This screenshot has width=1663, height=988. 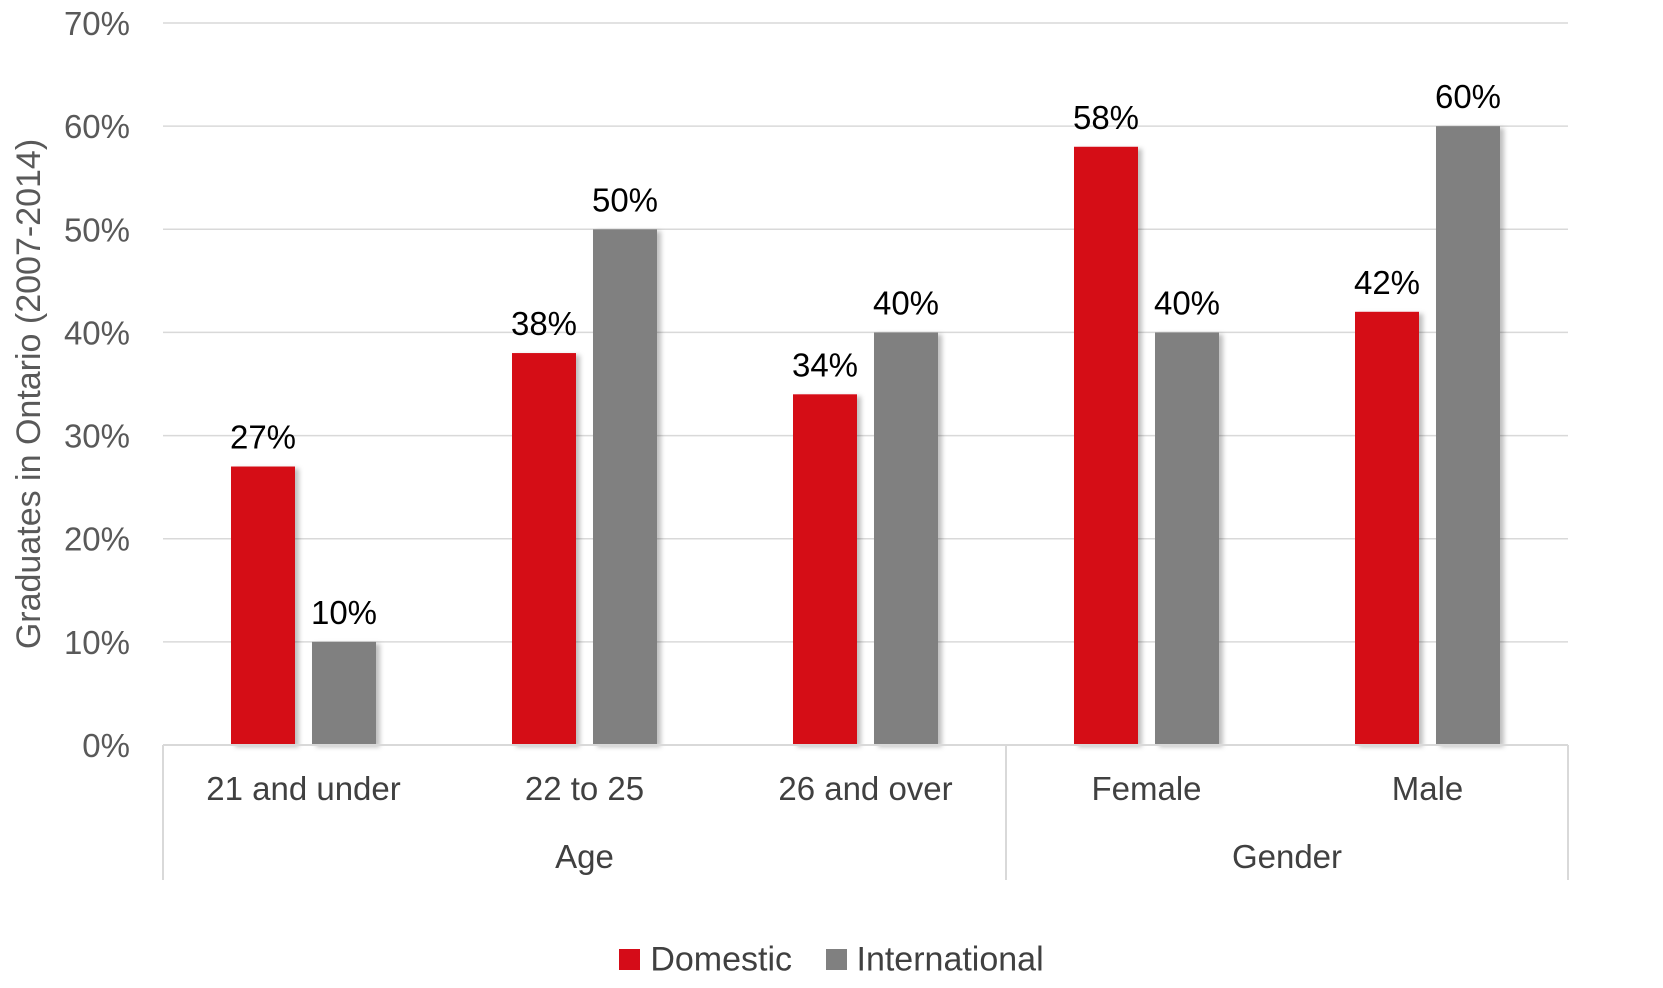 I want to click on y-tick-label: 50%, so click(x=97, y=229).